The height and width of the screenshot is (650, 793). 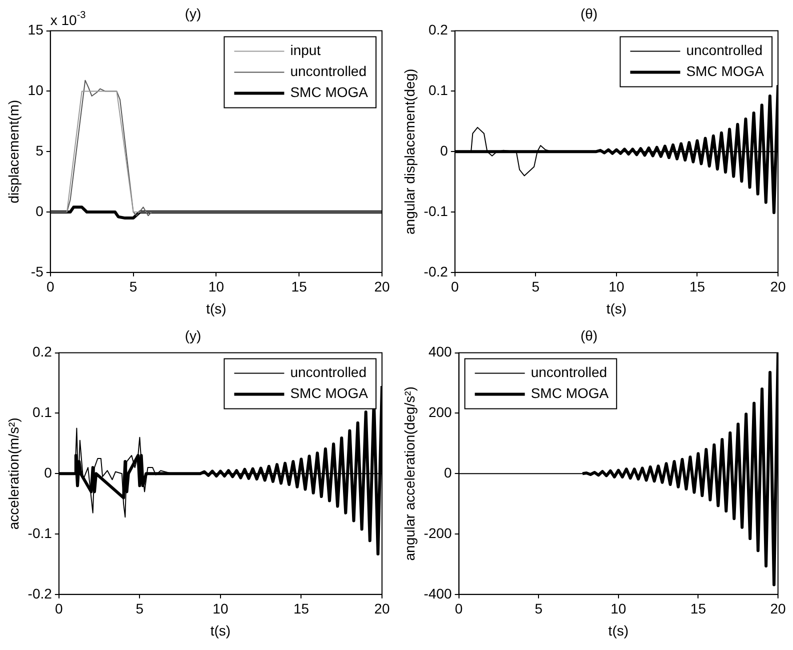 I want to click on y-axis-title: angular displacement(deg), so click(x=409, y=151).